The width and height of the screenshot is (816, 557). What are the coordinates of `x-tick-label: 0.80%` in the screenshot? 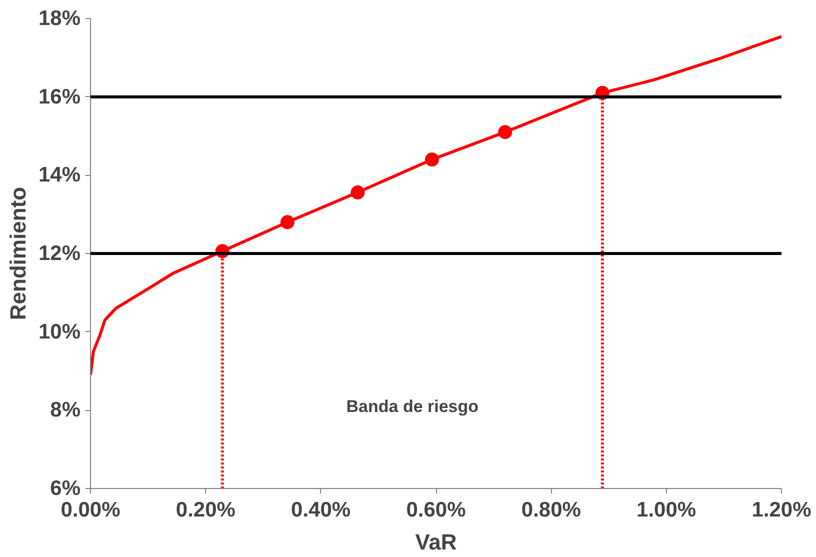 It's located at (551, 510).